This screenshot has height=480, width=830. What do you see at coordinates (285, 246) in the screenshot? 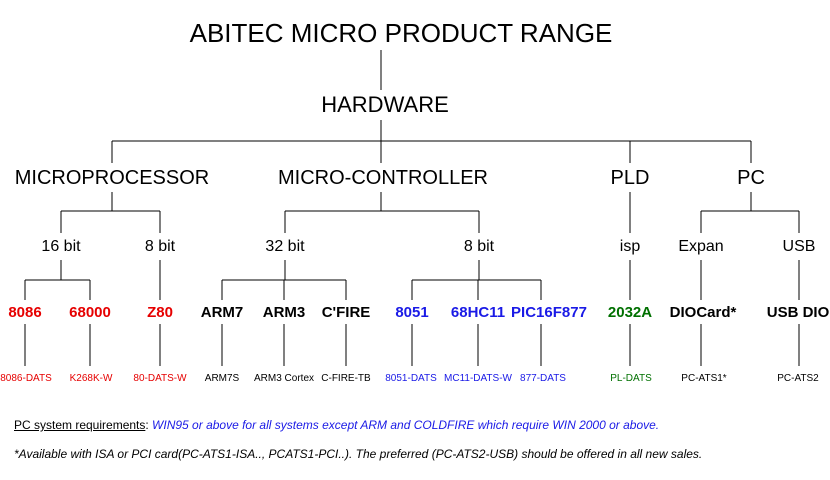
I see `group-32-bit: 32 bit` at bounding box center [285, 246].